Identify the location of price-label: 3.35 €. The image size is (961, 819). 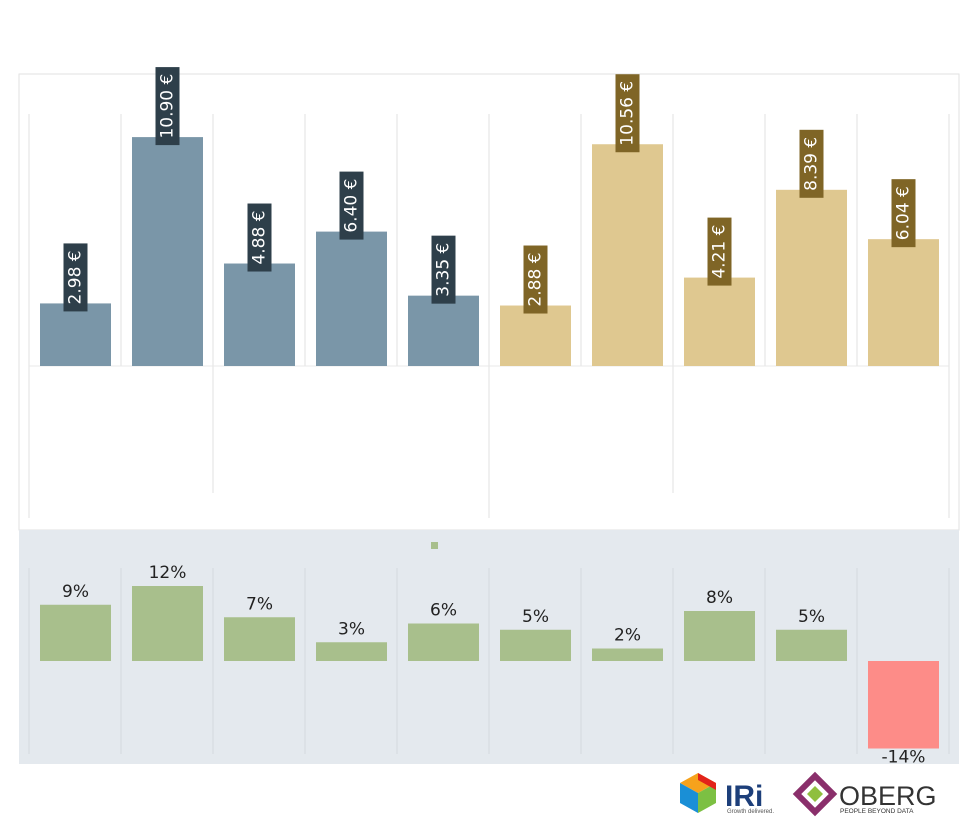
(444, 270).